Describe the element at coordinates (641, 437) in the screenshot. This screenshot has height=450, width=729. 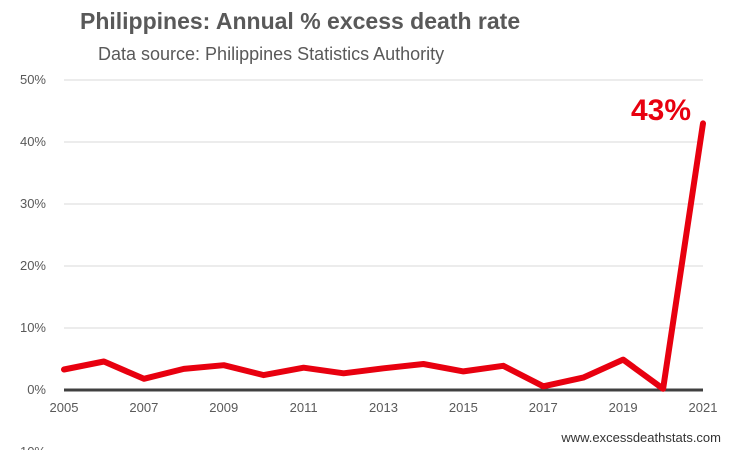
I see `footer-source-url: www.excessdeathstats.com` at that location.